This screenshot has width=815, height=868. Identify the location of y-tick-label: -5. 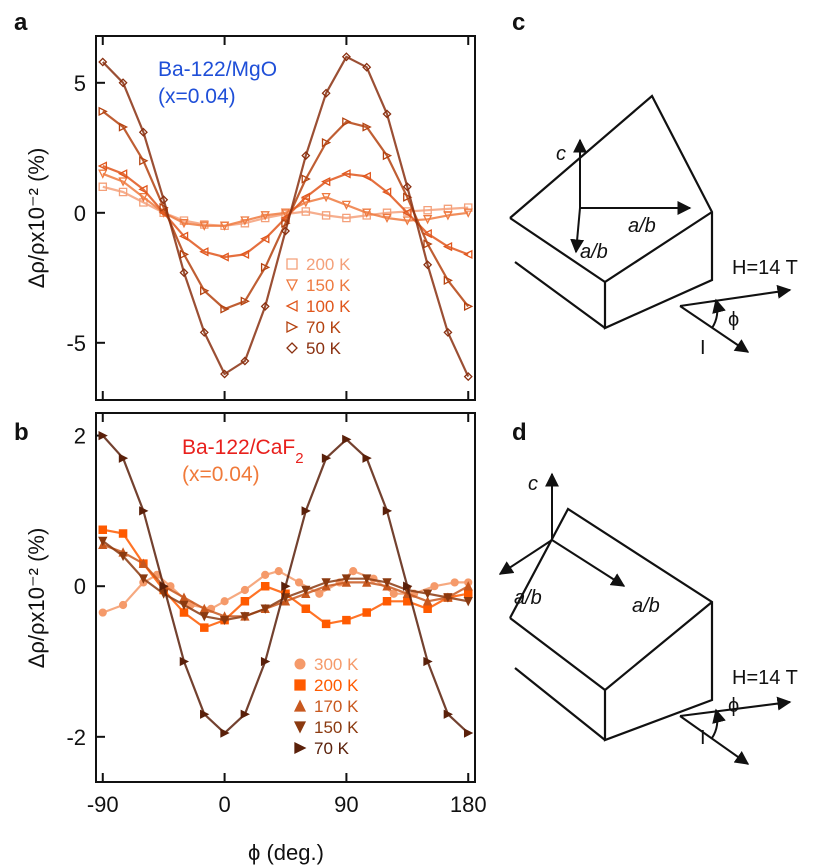
(76, 343).